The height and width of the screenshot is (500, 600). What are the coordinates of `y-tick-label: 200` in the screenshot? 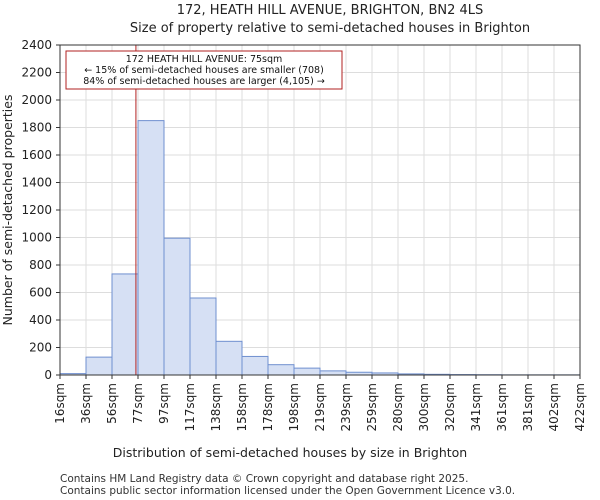 It's located at (40, 348).